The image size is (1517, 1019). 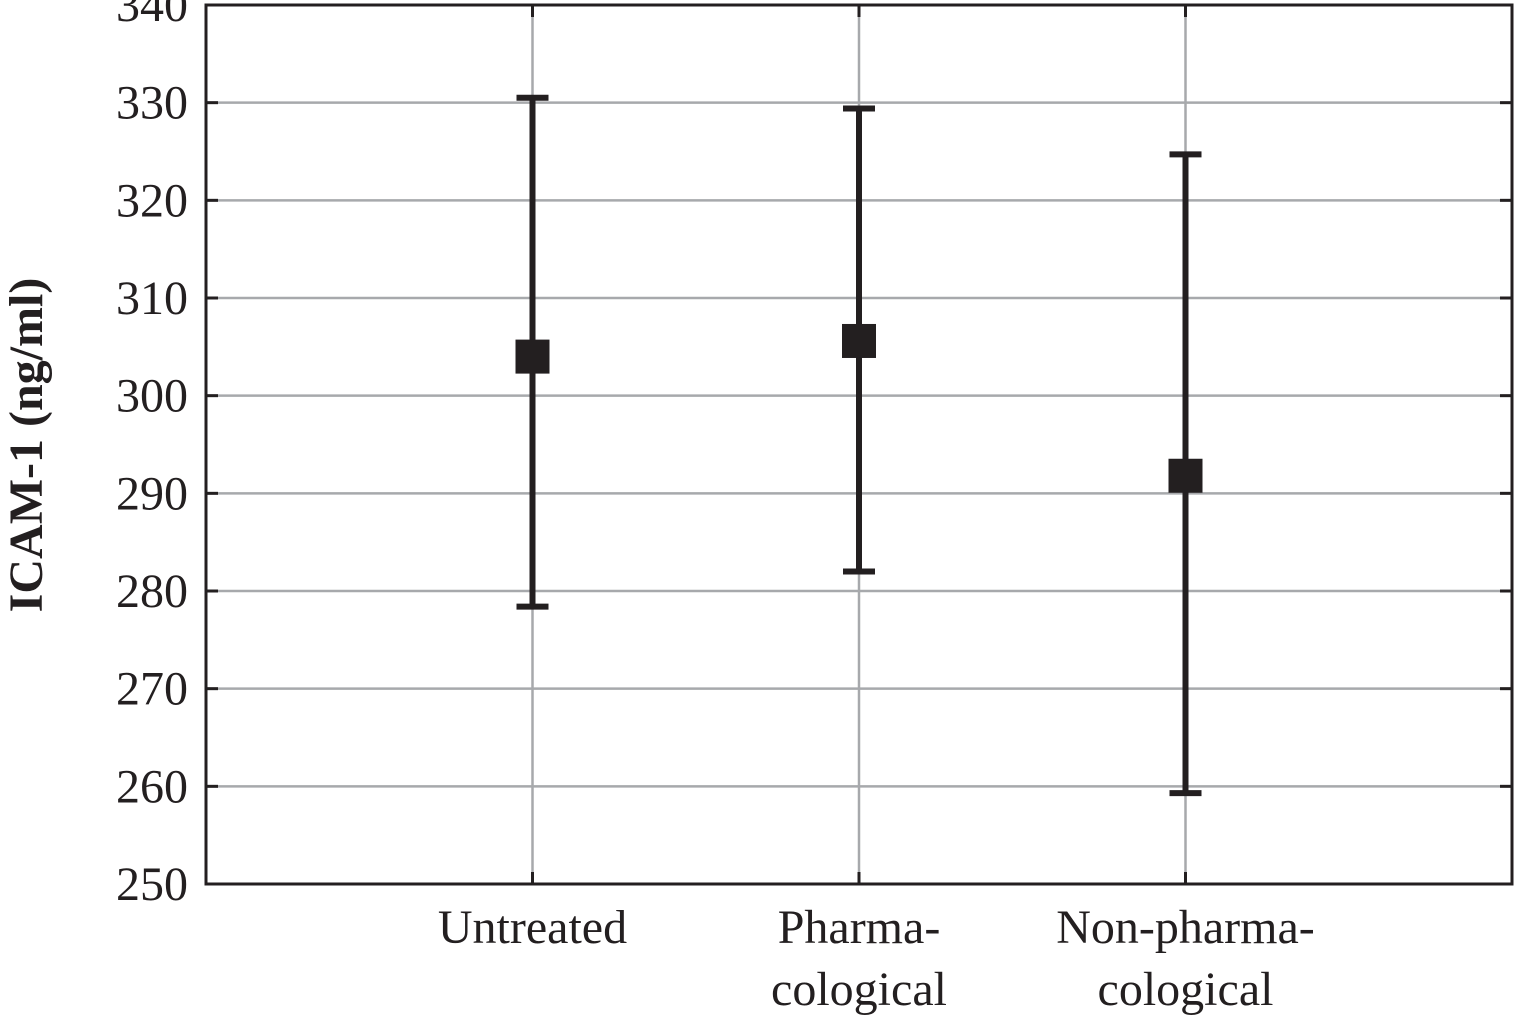 I want to click on x-tick-label: Pharma-cological, so click(x=859, y=958).